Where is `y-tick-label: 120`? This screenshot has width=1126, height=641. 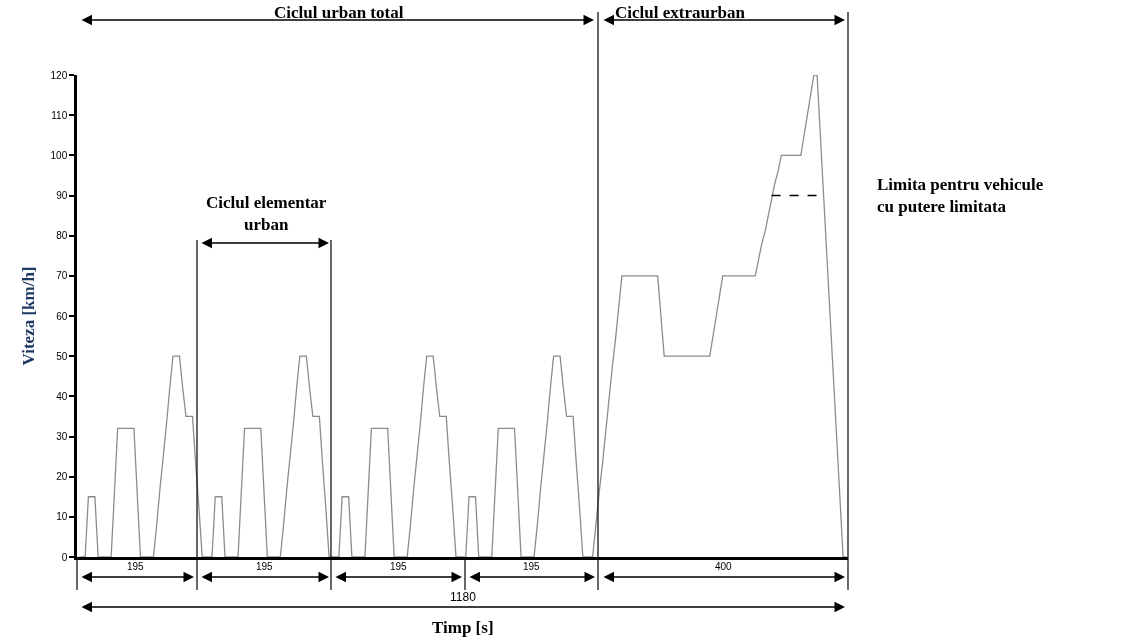
y-tick-label: 120 is located at coordinates (59, 75).